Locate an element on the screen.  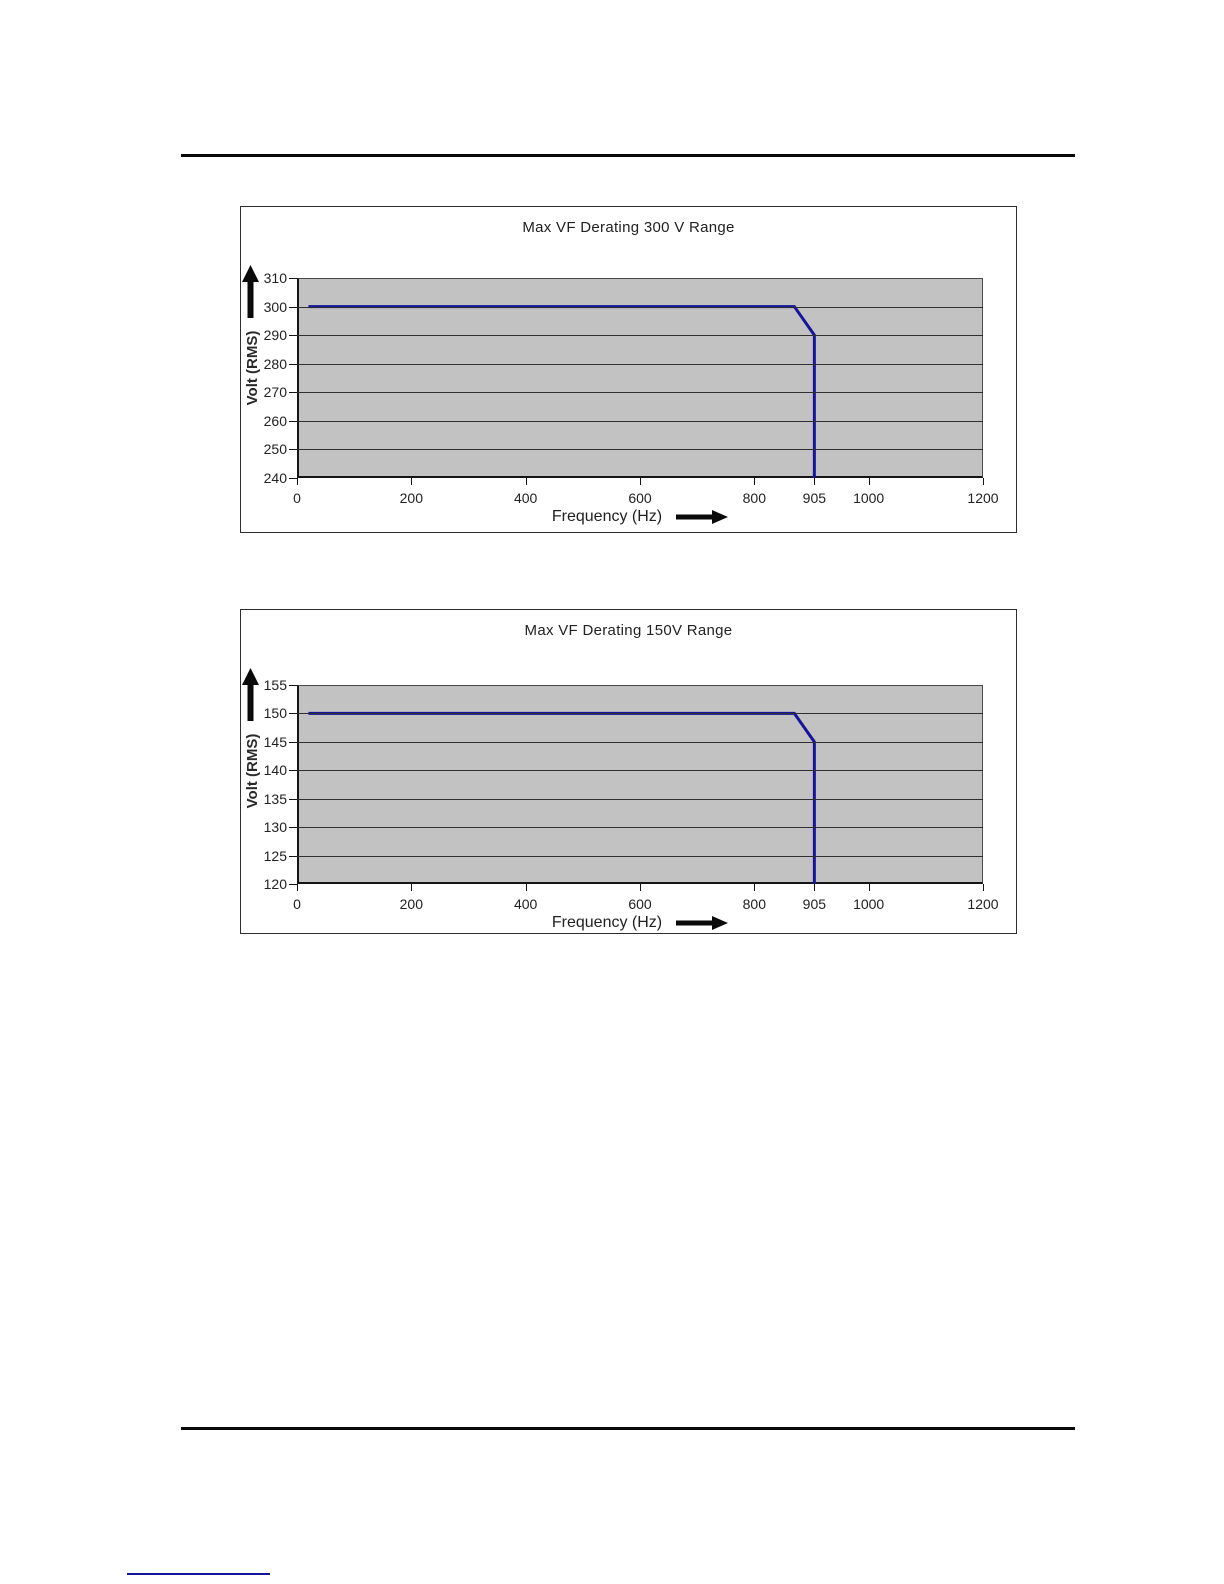
y-tick-label: 135 is located at coordinates (275, 798).